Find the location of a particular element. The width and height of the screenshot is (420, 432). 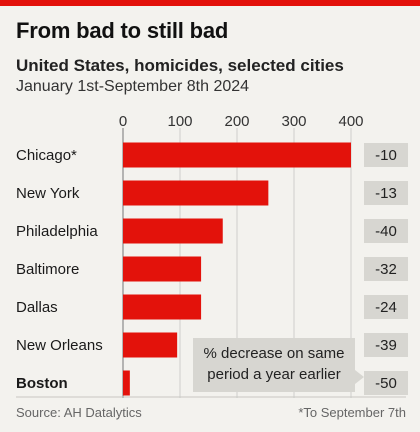

category-label: Dallas is located at coordinates (37, 307).